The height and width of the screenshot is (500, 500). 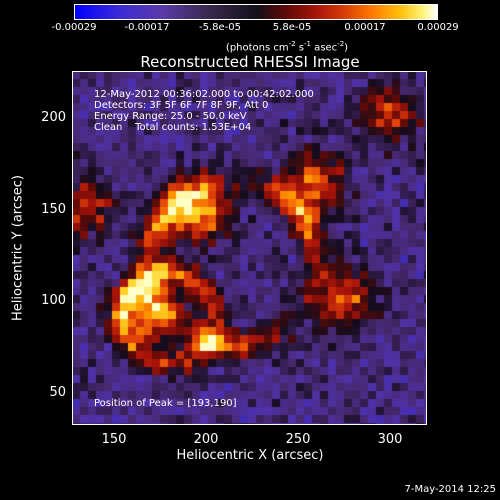 I want to click on colorbar-tick: 0.00017, so click(x=365, y=27).